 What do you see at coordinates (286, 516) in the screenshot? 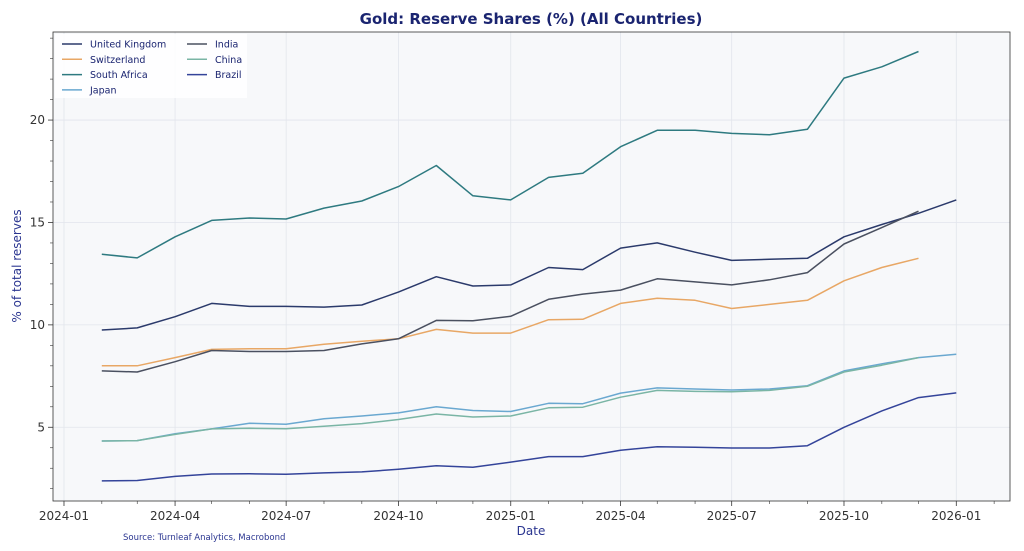
I see `x-tick-label: 2024-07` at bounding box center [286, 516].